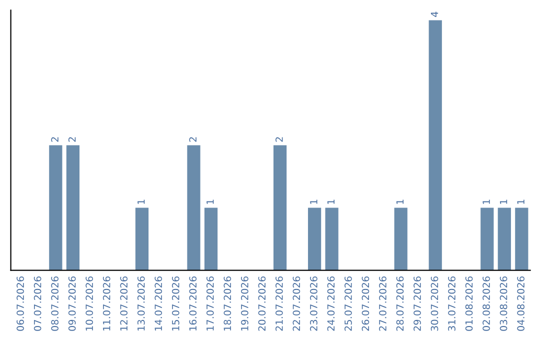  Describe the element at coordinates (262, 303) in the screenshot. I see `x-tick-label: 20.07.2026` at that location.